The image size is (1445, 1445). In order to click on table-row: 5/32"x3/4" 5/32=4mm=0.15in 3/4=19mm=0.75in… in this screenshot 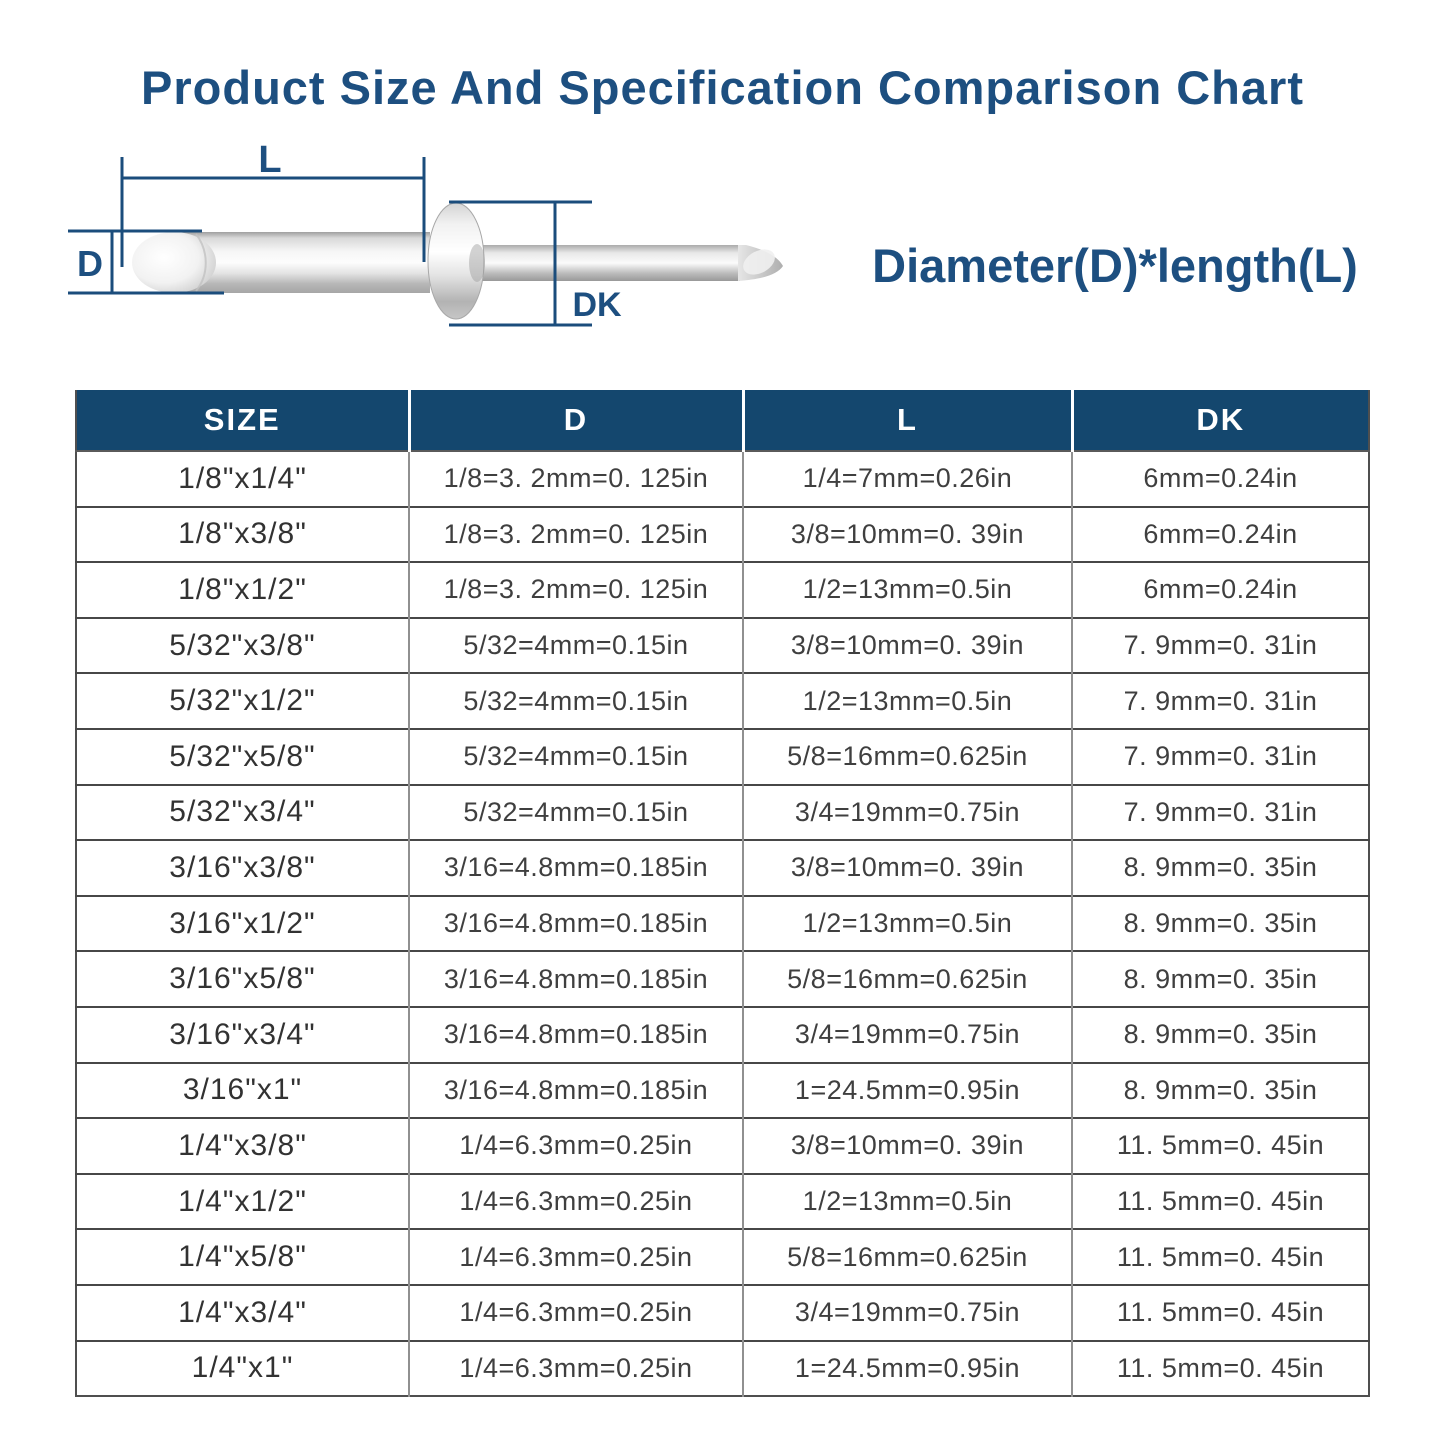, I will do `click(722, 812)`.